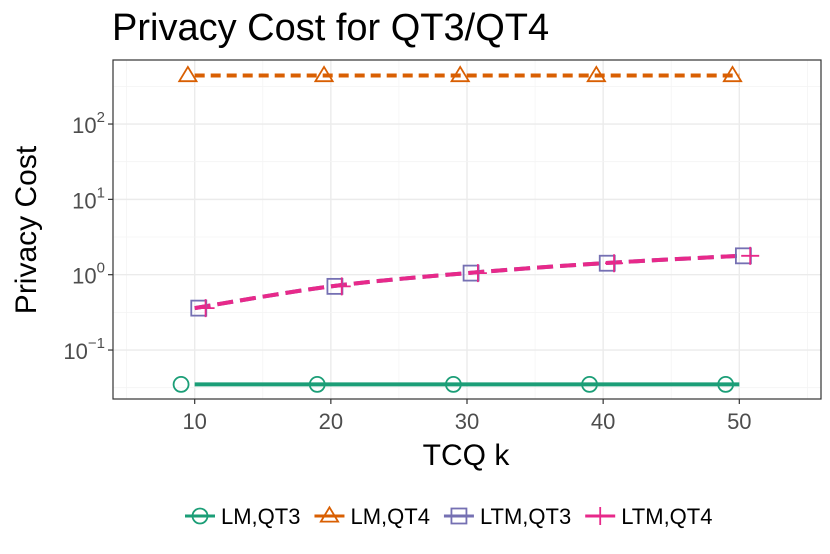 The image size is (830, 554). What do you see at coordinates (260, 516) in the screenshot?
I see `legend-label: LM,QT3` at bounding box center [260, 516].